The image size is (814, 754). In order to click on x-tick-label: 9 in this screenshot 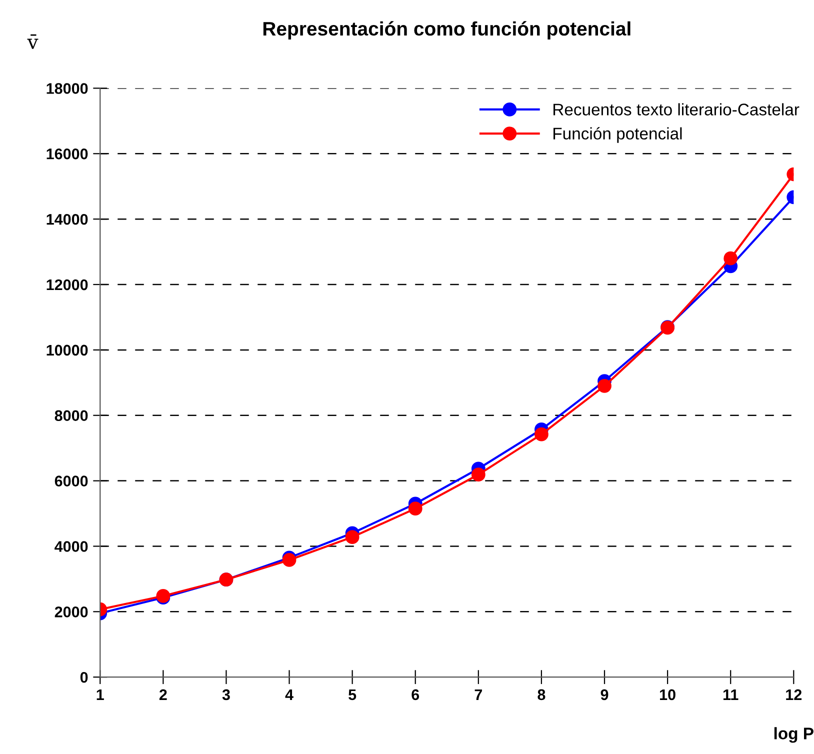, I will do `click(604, 694)`.